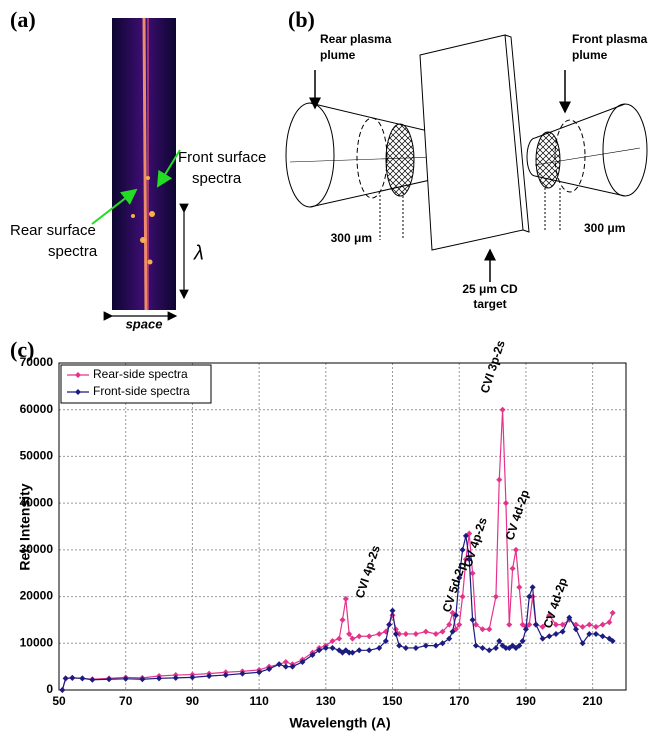 This screenshot has height=737, width=666. I want to click on spectrum-line, so click(145, 164).